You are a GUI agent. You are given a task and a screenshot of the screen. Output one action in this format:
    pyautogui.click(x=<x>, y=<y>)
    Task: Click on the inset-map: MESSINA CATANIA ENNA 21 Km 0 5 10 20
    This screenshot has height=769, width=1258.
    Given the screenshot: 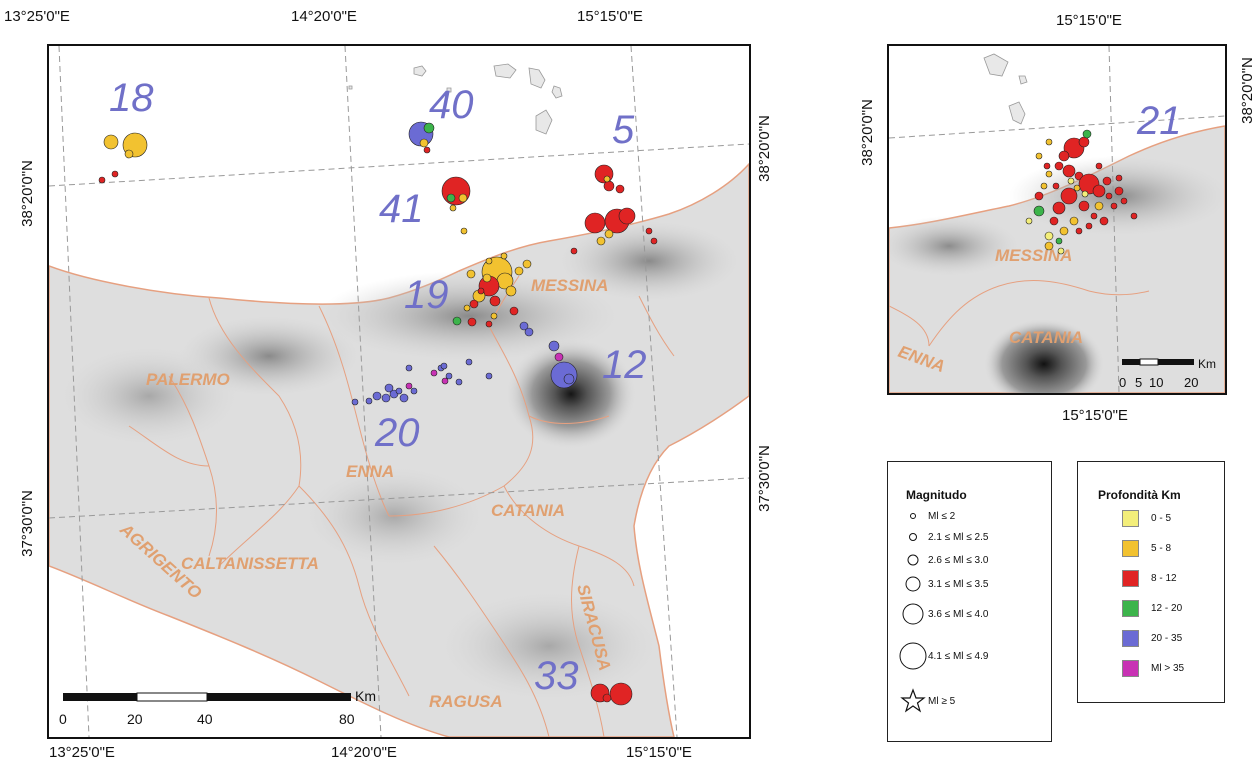 What is the action you would take?
    pyautogui.click(x=1057, y=219)
    